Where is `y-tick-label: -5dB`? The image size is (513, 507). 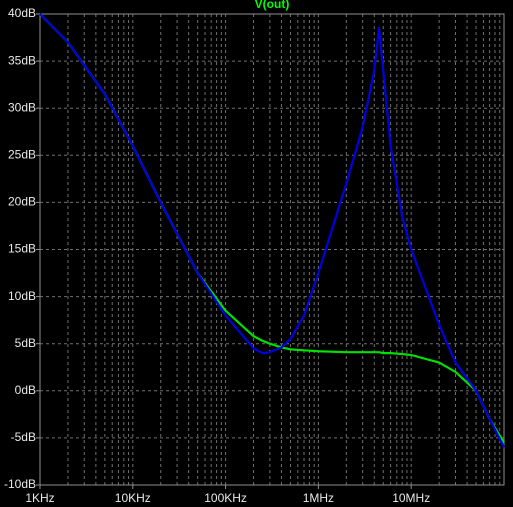
y-tick-label: -5dB is located at coordinates (23, 437).